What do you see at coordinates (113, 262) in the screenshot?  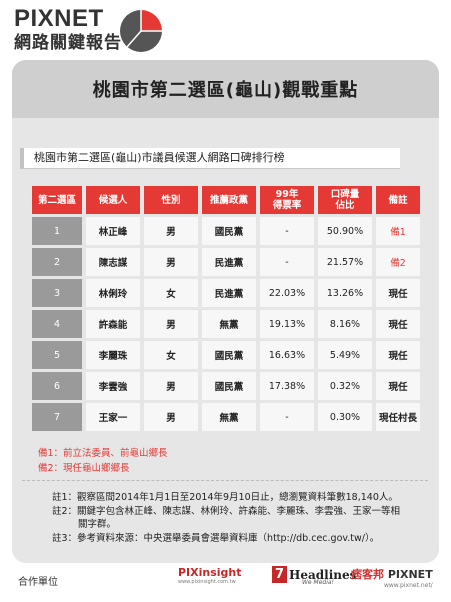 I see `cell-candidate: 陳志謀` at bounding box center [113, 262].